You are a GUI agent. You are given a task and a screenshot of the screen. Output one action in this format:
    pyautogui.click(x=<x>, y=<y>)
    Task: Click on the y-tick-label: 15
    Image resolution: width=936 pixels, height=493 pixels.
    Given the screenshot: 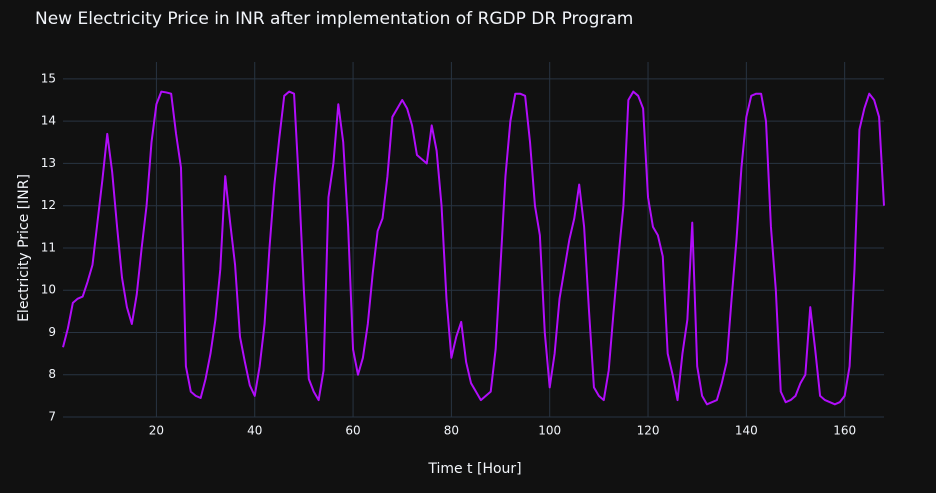 What is the action you would take?
    pyautogui.click(x=48, y=78)
    